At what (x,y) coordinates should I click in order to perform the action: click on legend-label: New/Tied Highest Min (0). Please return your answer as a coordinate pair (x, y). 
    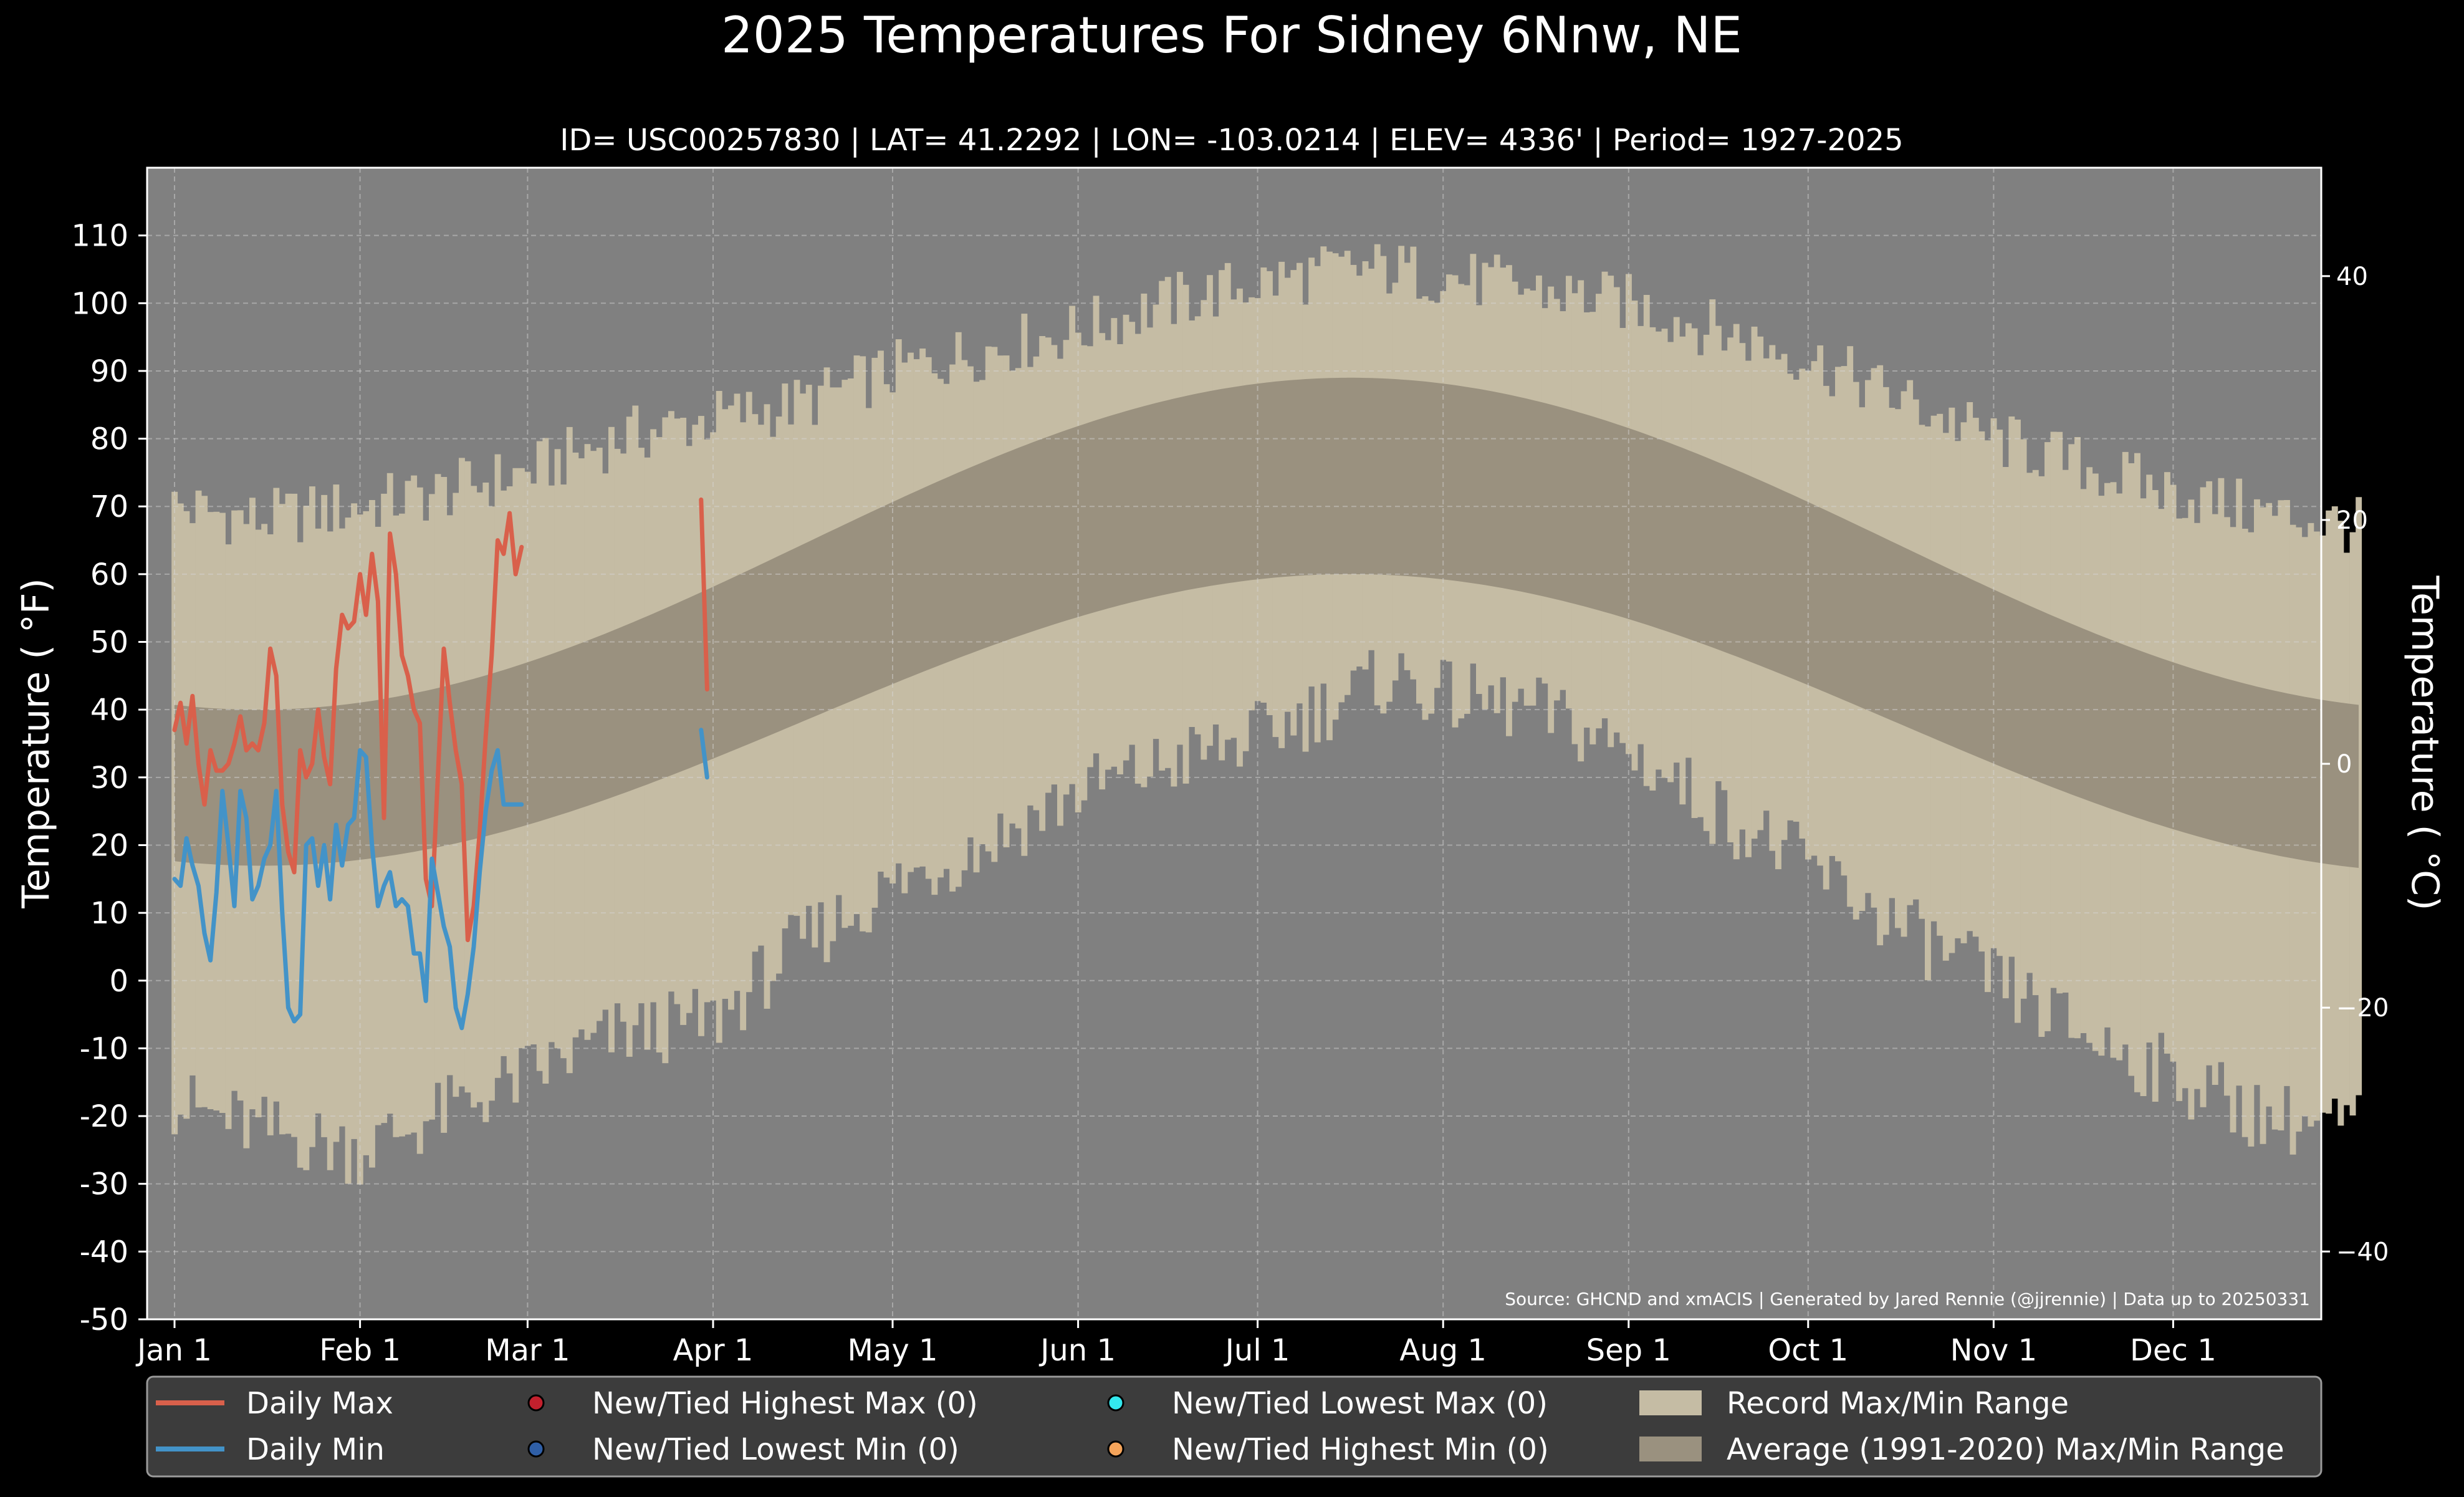
    Looking at the image, I should click on (1360, 1449).